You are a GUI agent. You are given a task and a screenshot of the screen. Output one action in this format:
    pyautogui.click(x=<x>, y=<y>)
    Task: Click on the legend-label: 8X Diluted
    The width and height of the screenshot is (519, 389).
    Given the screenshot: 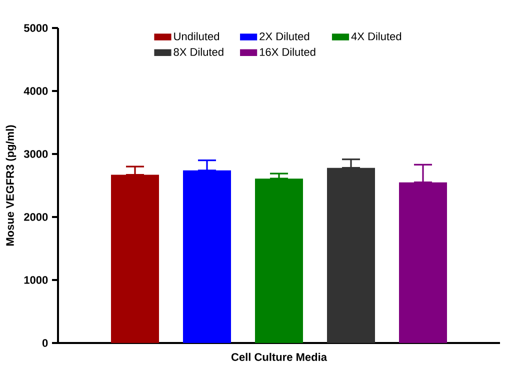 What is the action you would take?
    pyautogui.click(x=199, y=52)
    